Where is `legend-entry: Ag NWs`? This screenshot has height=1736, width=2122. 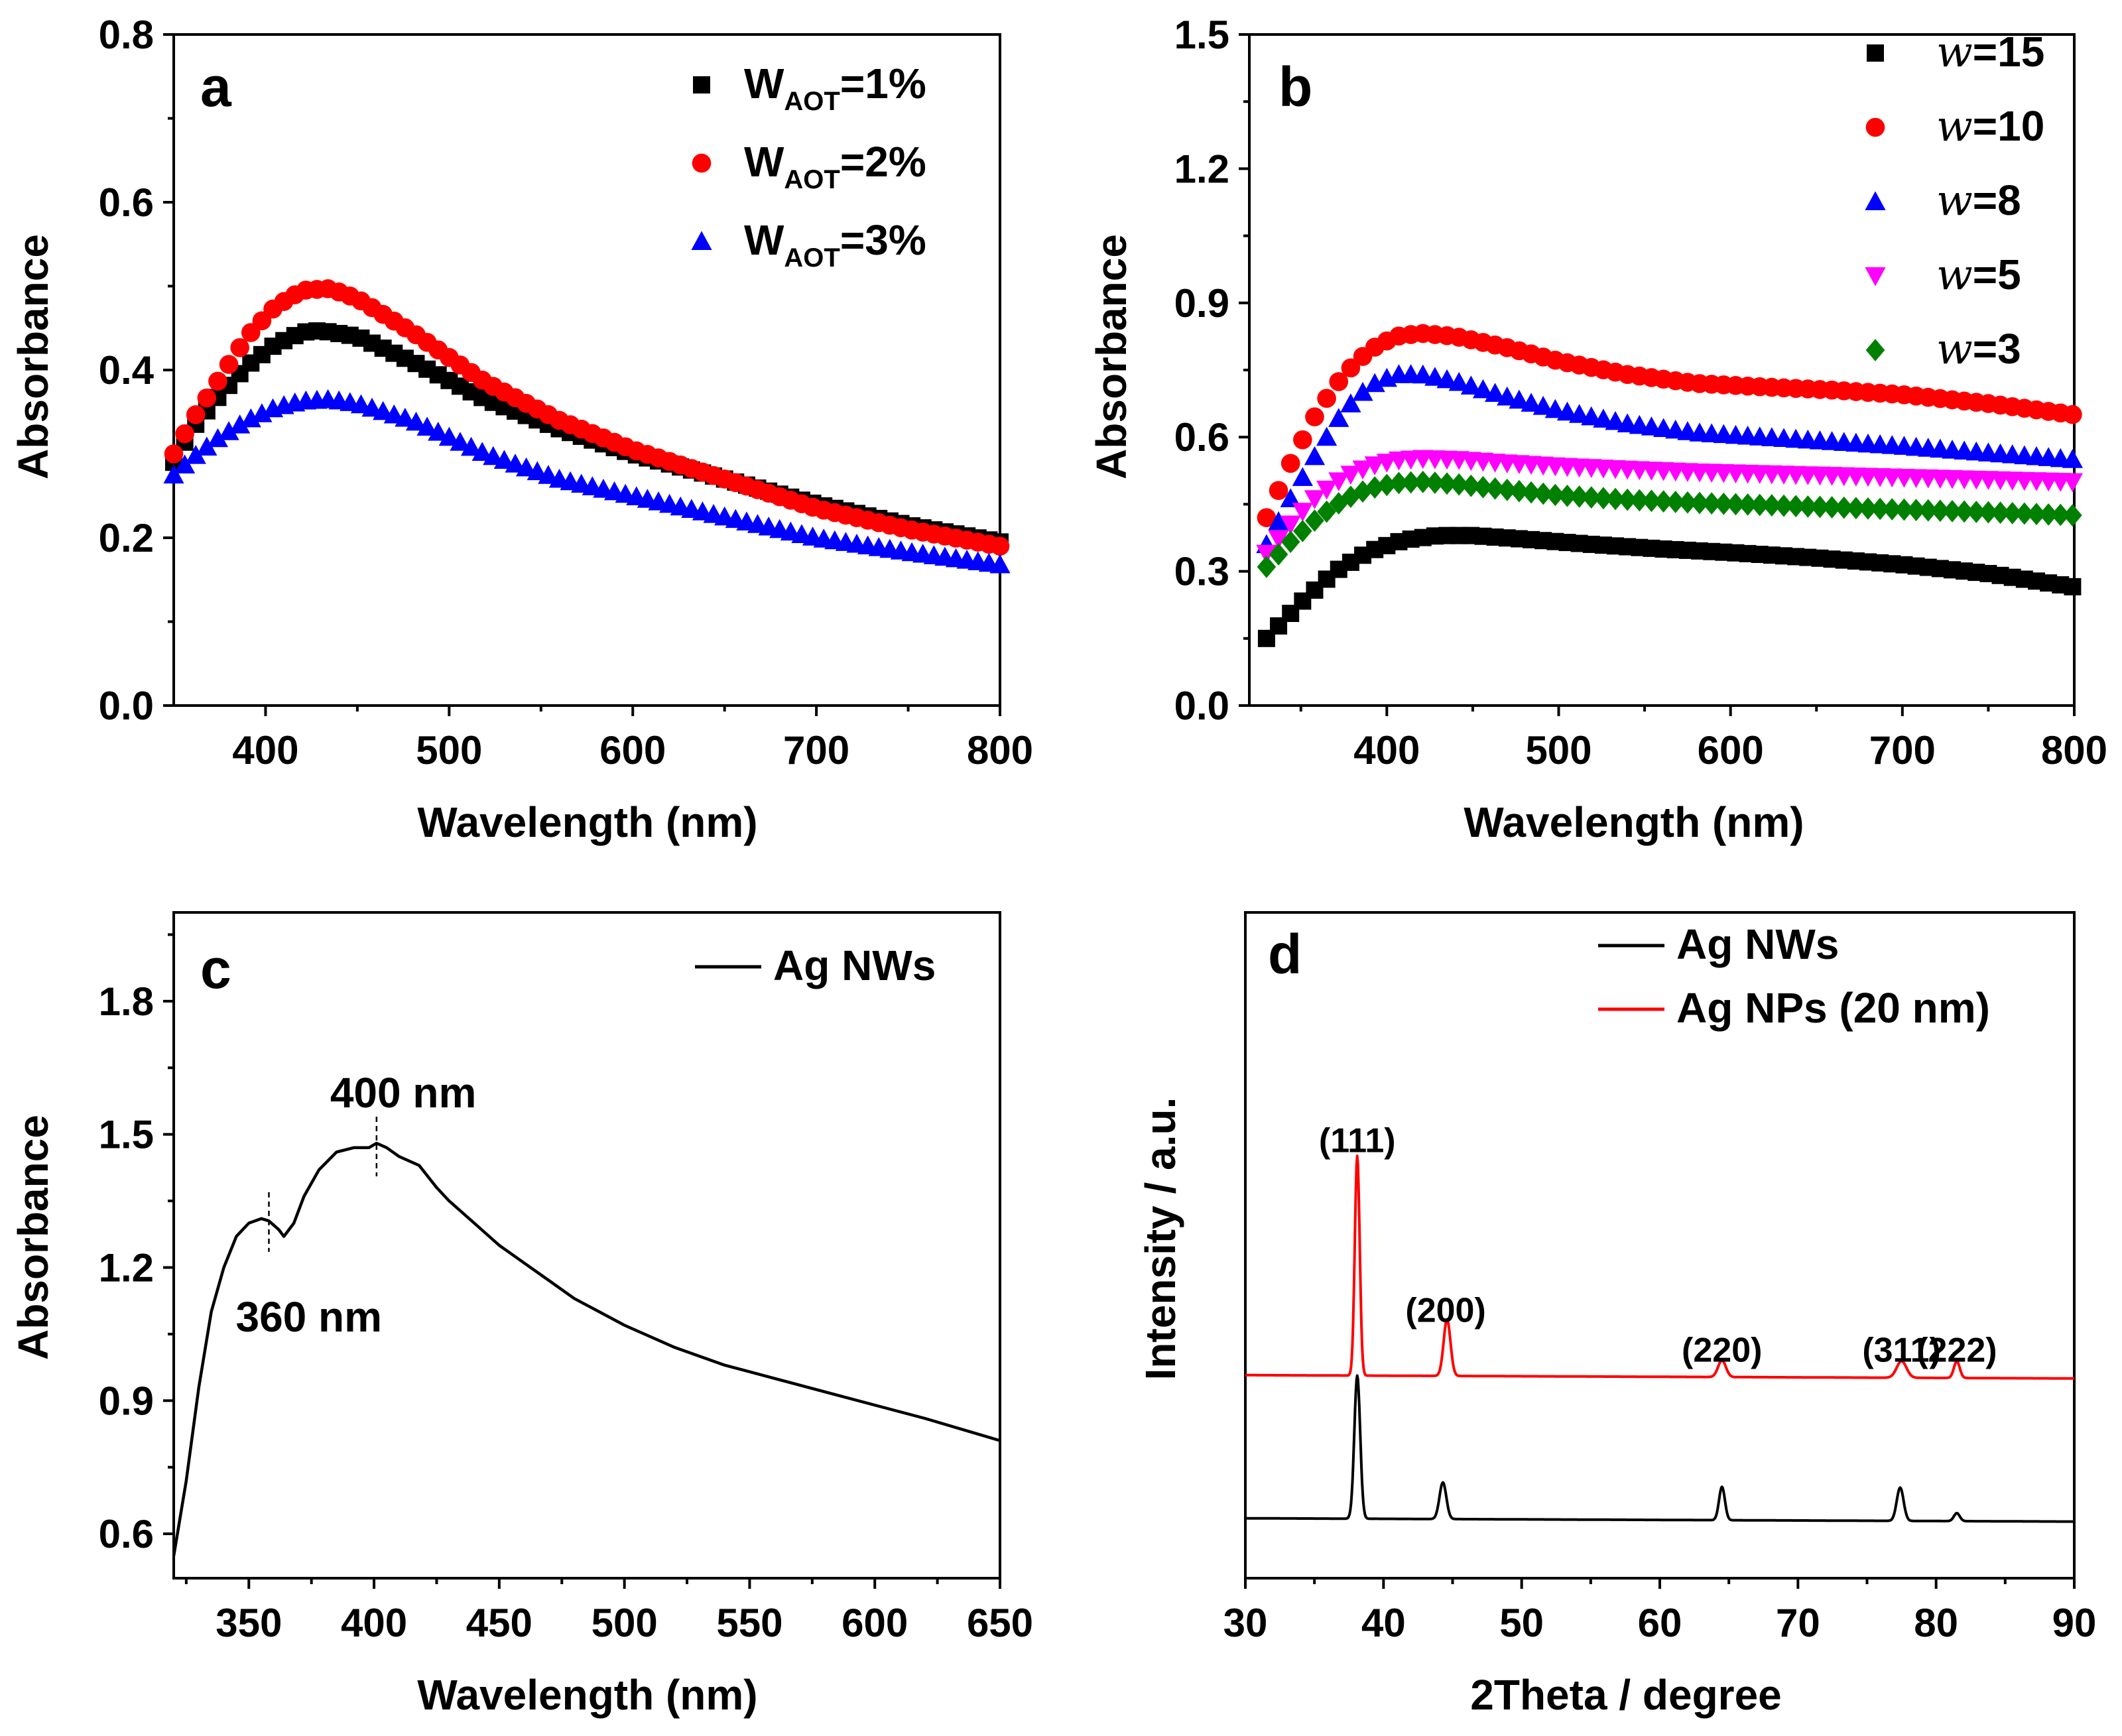
legend-entry: Ag NWs is located at coordinates (815, 965).